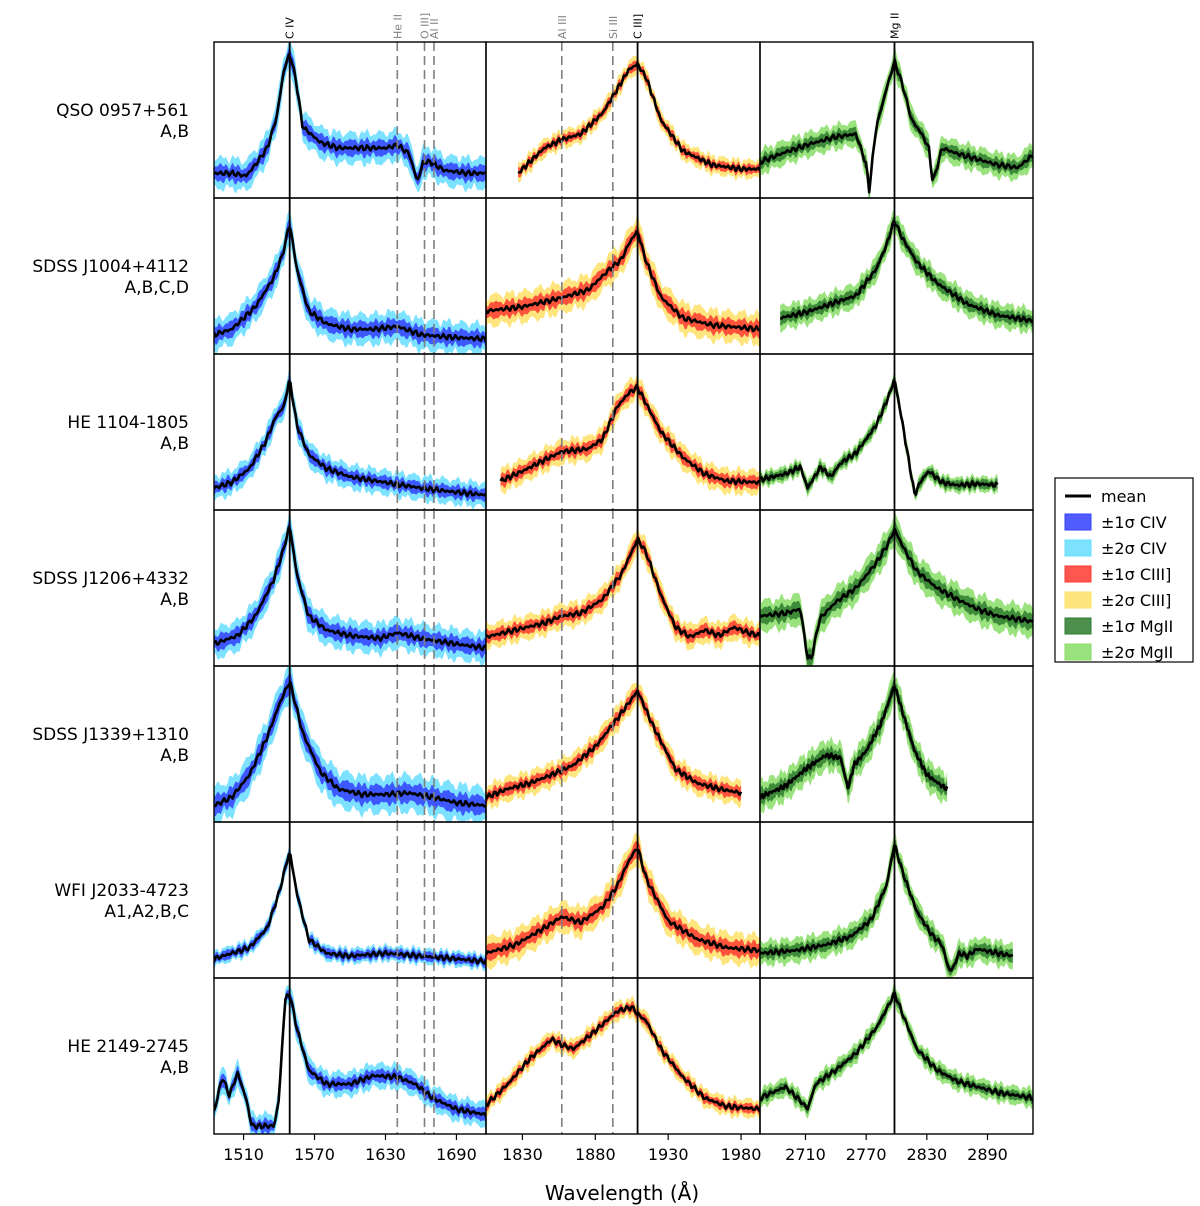  What do you see at coordinates (1136, 600) in the screenshot?
I see `legend-label: ±2σ CIII]` at bounding box center [1136, 600].